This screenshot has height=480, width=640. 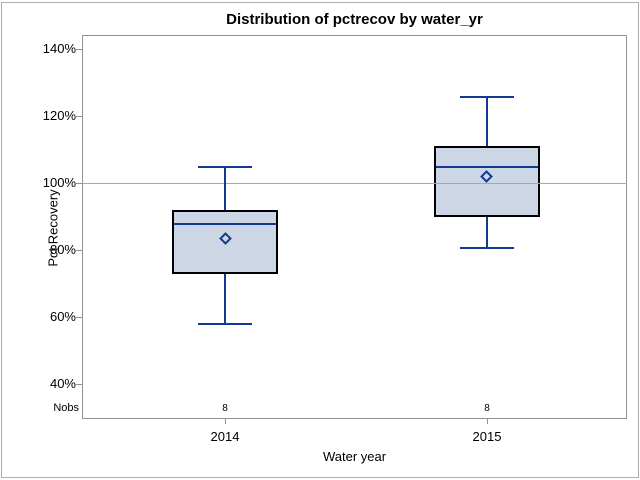 I want to click on x-tick-label: 2014, so click(x=225, y=436).